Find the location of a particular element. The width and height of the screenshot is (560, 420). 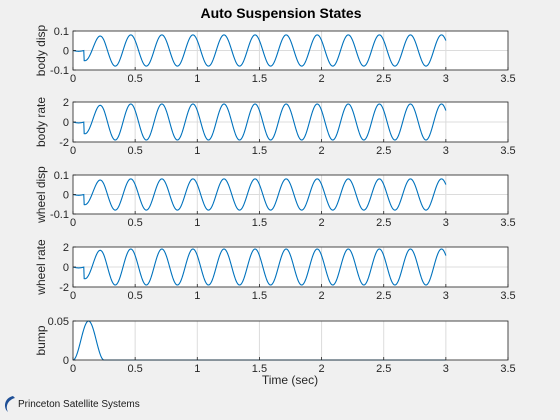

y-axis-label: wheel disp is located at coordinates (41, 195).